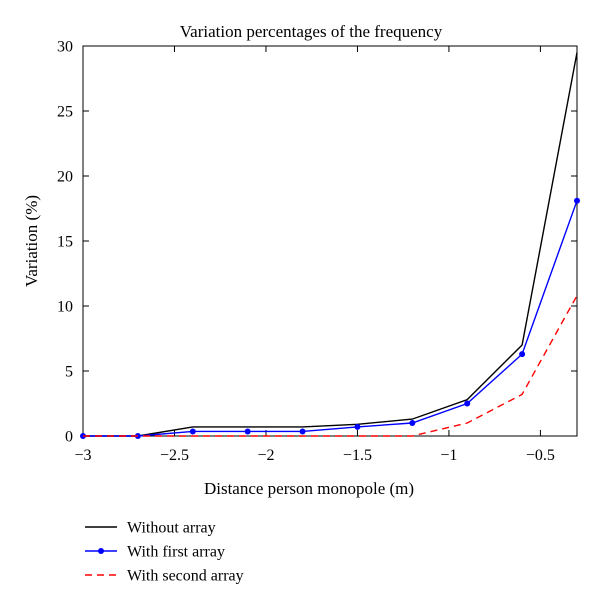 The image size is (600, 608). Describe the element at coordinates (357, 455) in the screenshot. I see `x-tick-label: −1.5` at that location.